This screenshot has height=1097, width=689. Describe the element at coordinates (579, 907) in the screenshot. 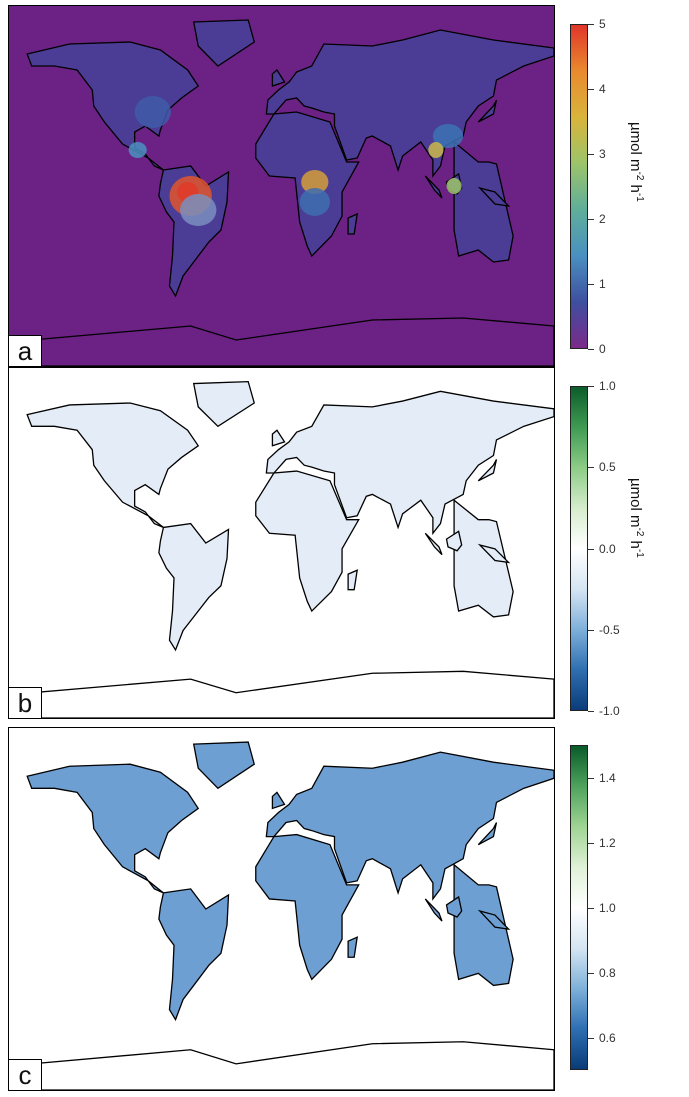

I see `colorbar-c` at that location.